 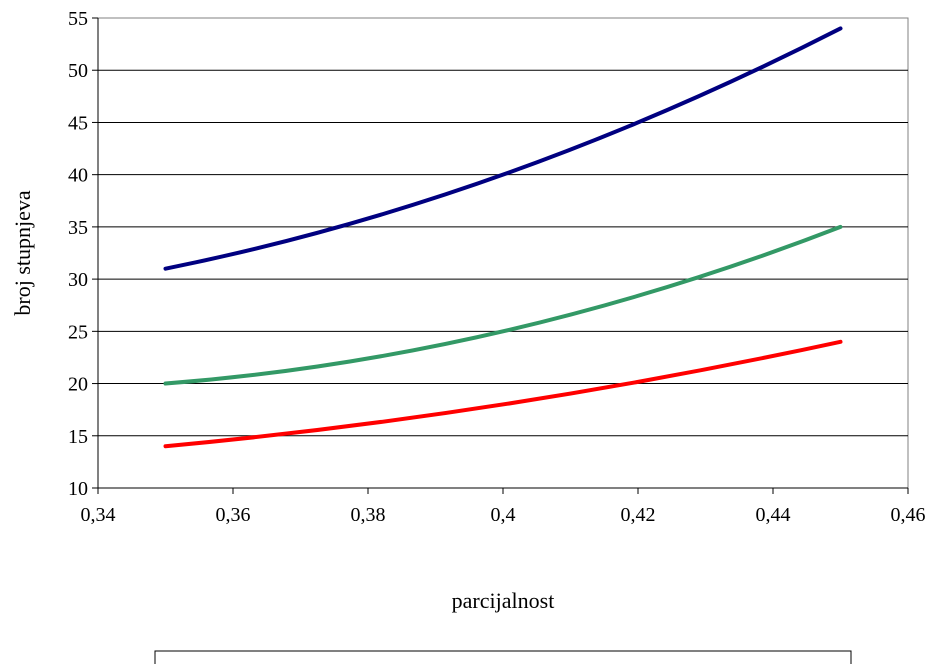 I want to click on y-tick-label: 35, so click(x=78, y=228).